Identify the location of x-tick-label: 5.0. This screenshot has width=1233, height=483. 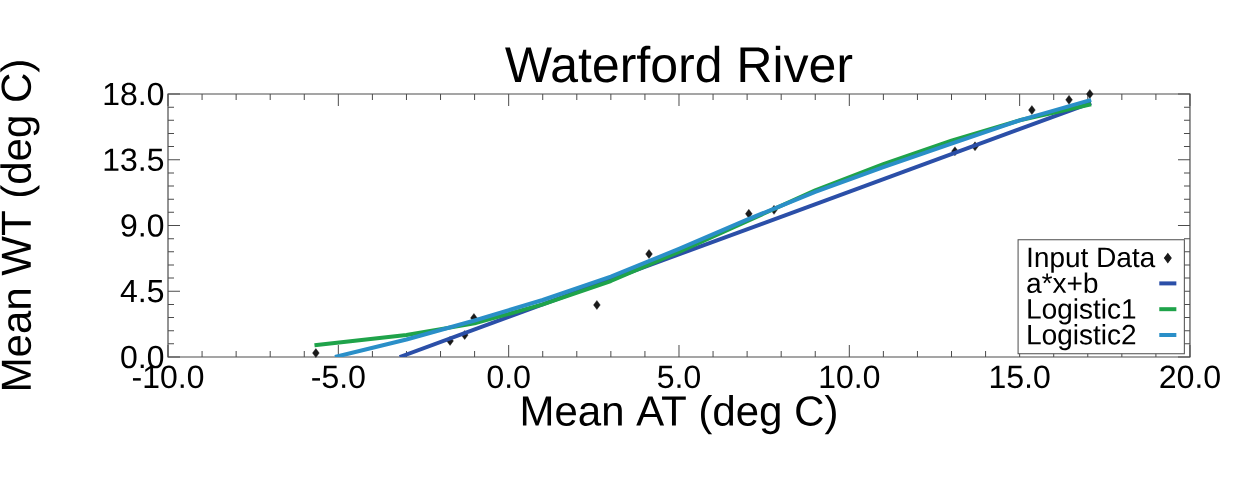
(679, 377).